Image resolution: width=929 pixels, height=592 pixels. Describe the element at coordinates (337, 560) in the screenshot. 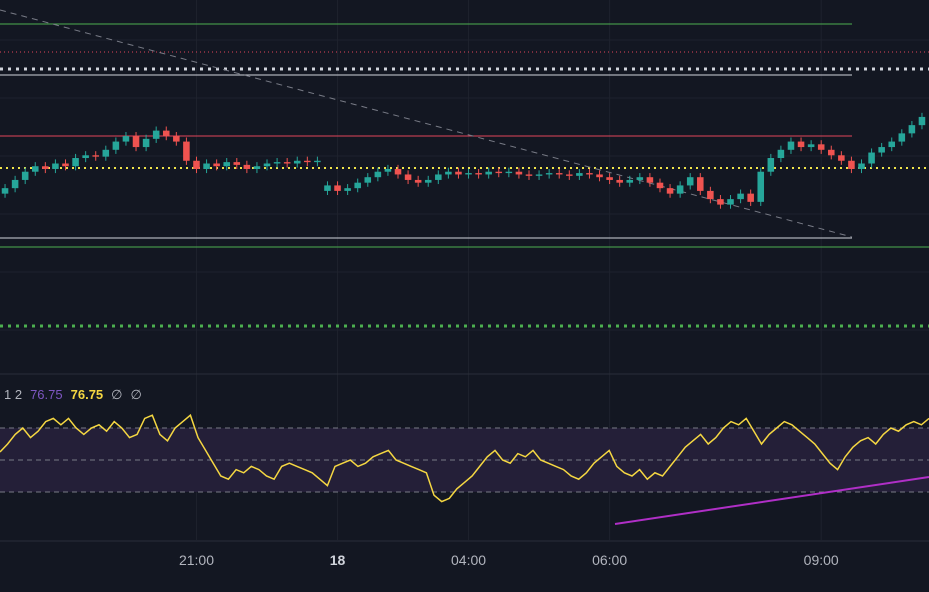

I see `time-label: 18` at that location.